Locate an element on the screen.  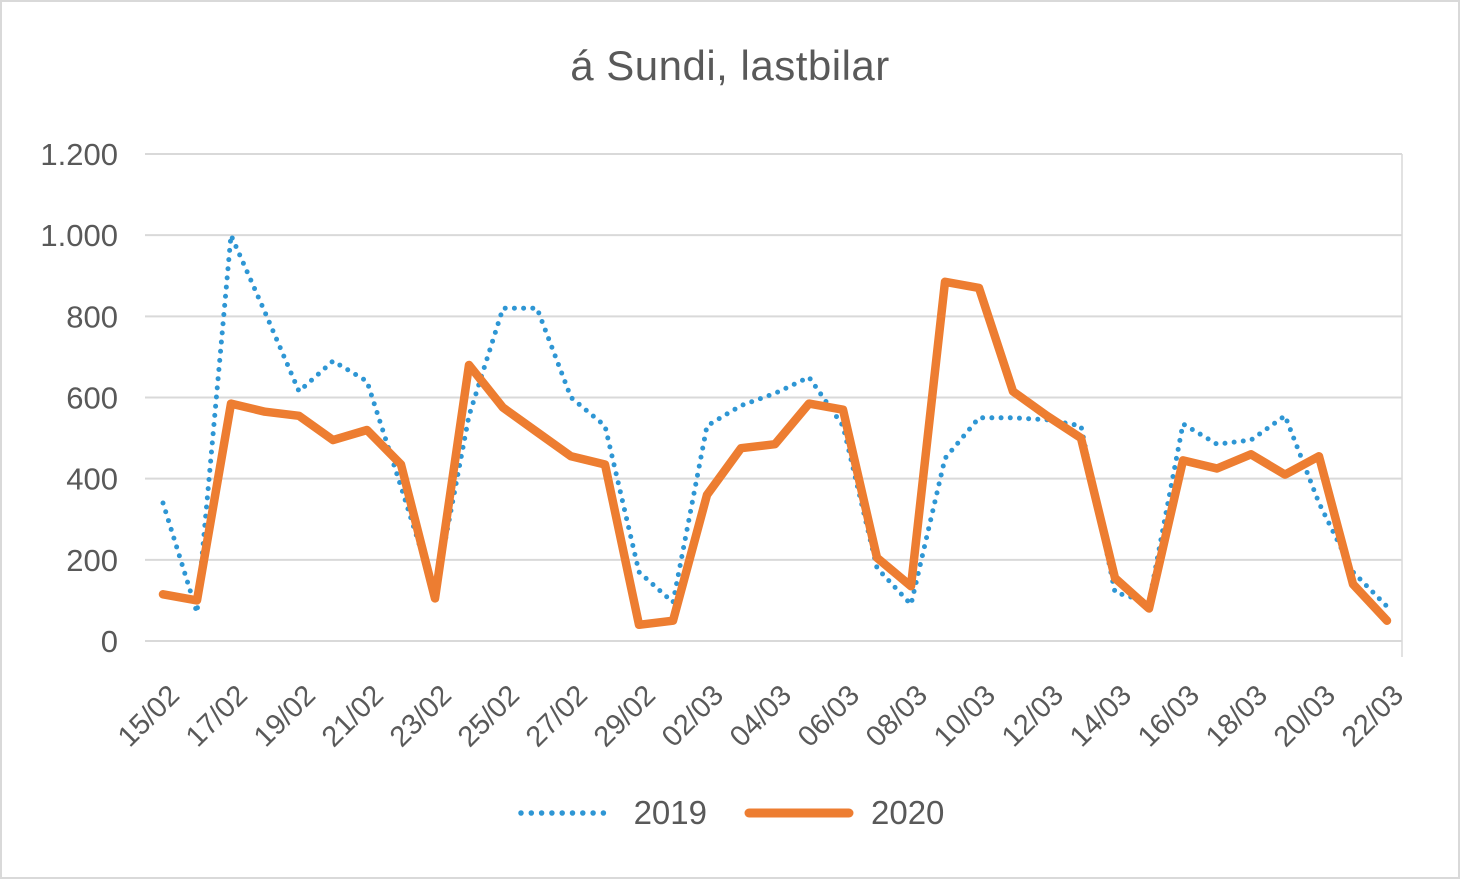
x-tick-label: 21/02 is located at coordinates (353, 716).